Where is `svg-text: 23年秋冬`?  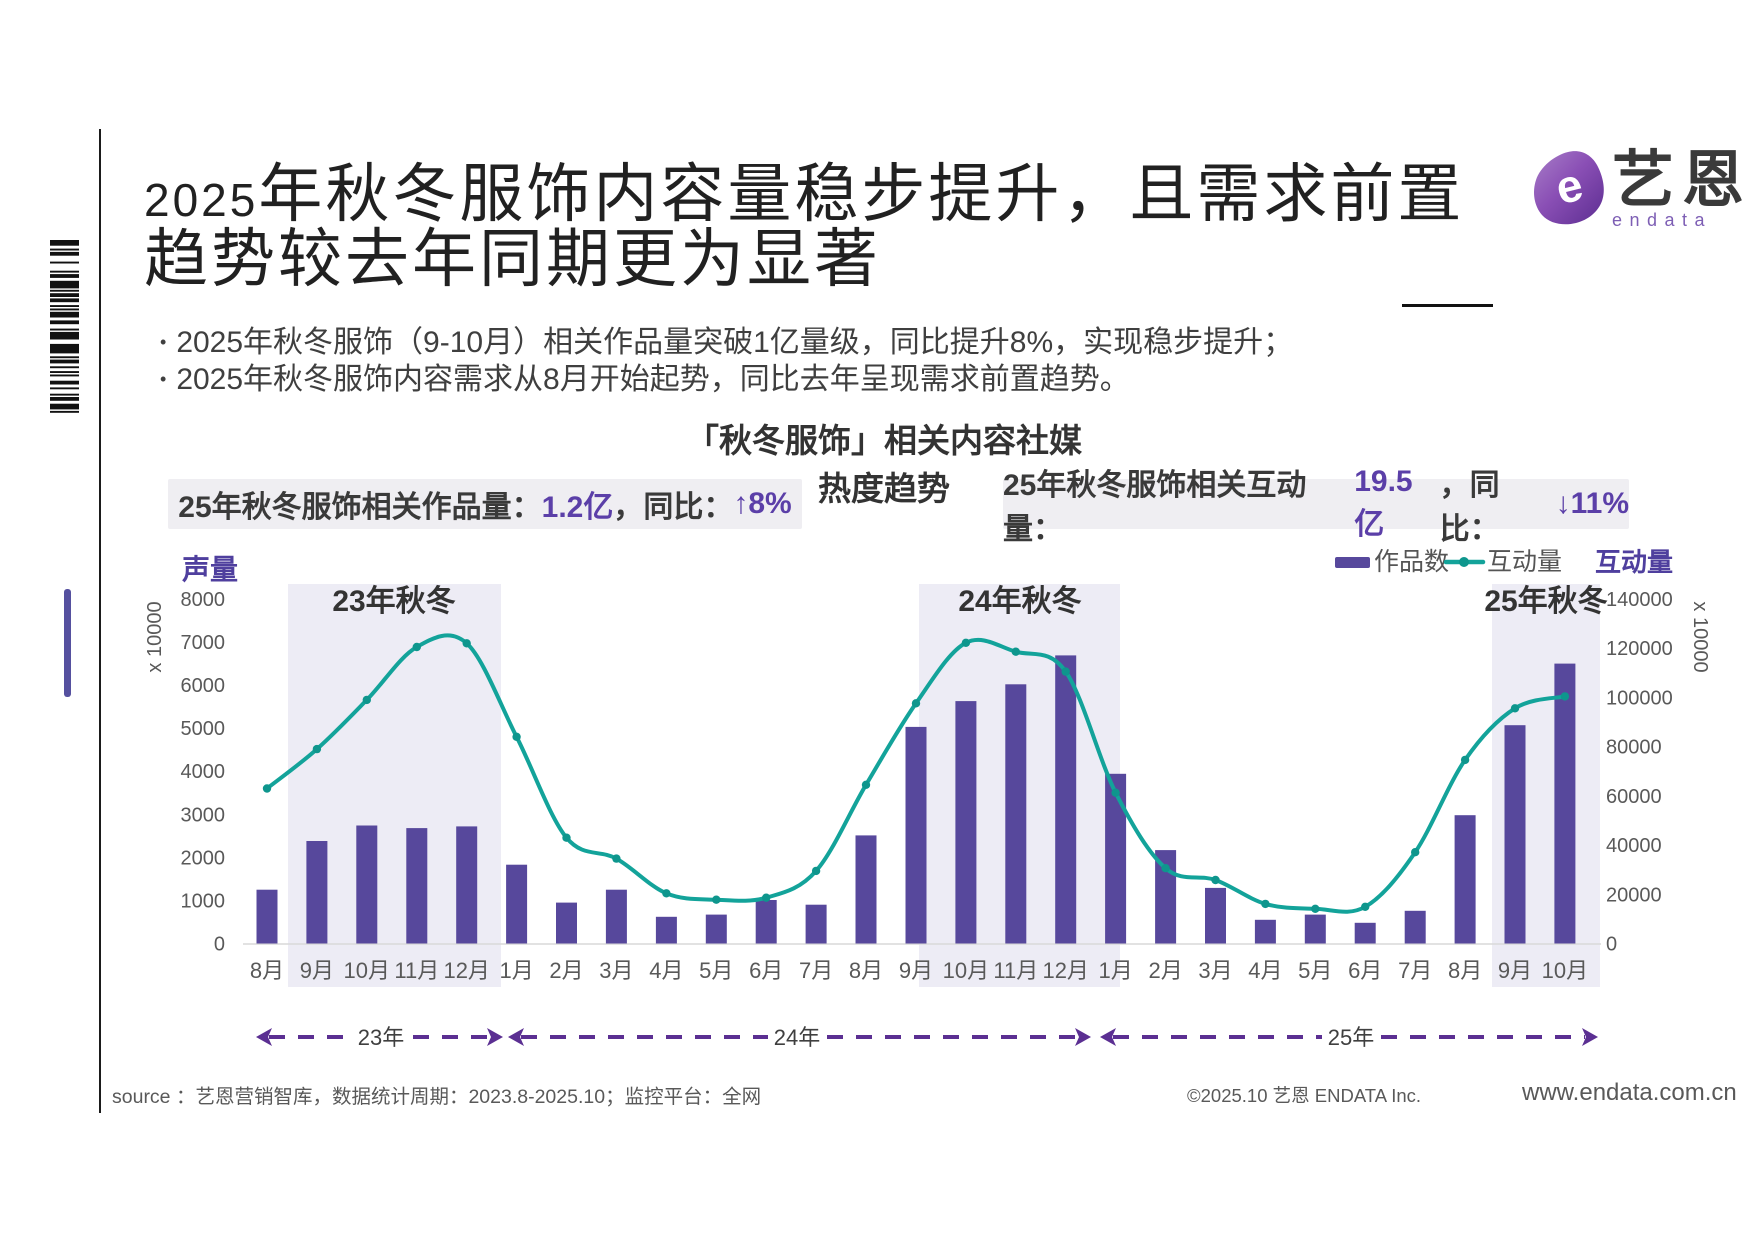
svg-text: 23年秋冬 is located at coordinates (393, 601).